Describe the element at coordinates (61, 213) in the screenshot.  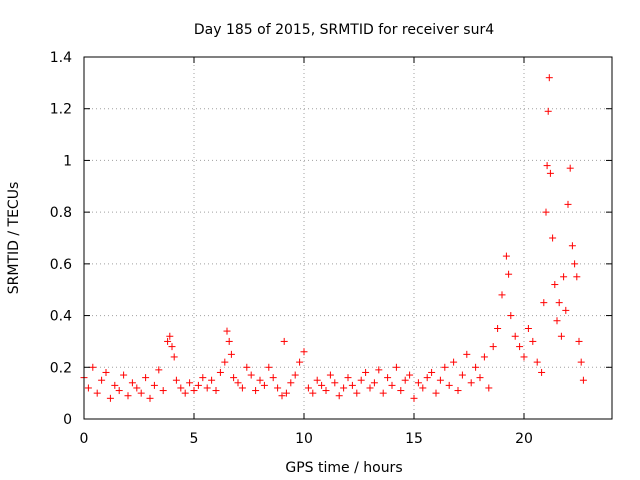
I see `y-tick-label: 0.8` at that location.